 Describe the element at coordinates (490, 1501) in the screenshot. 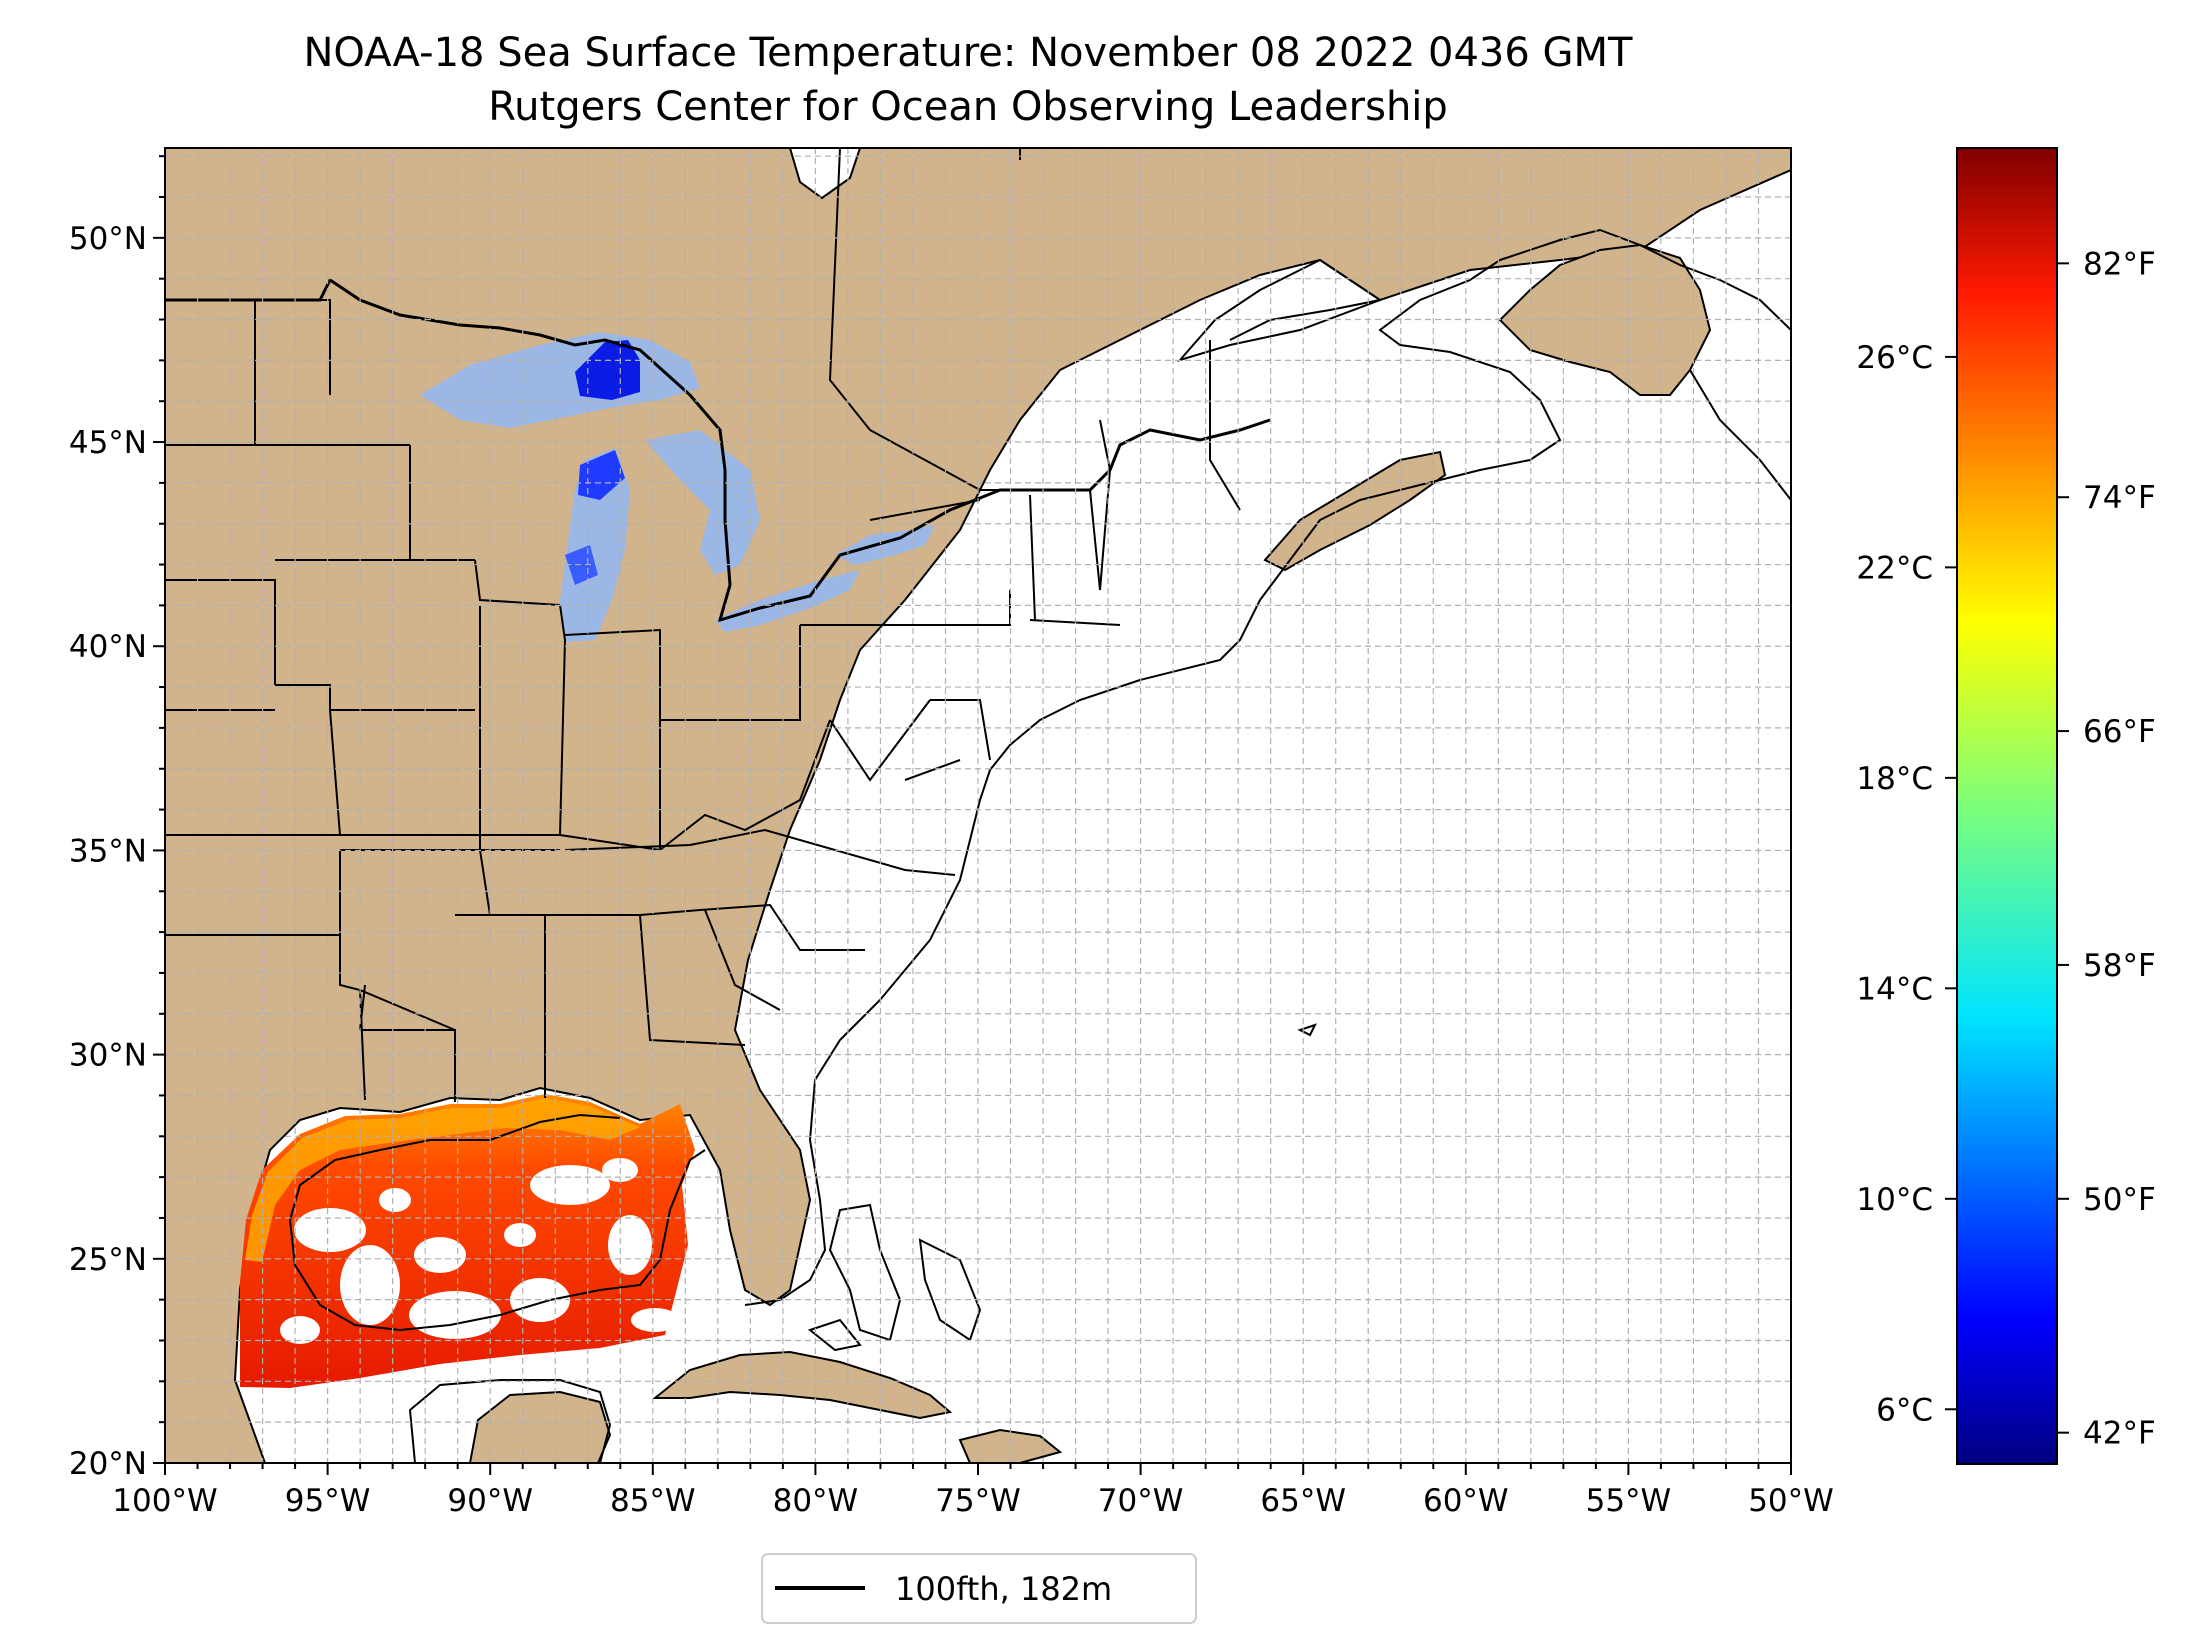

I see `longitude-tick-label: 90°W` at that location.